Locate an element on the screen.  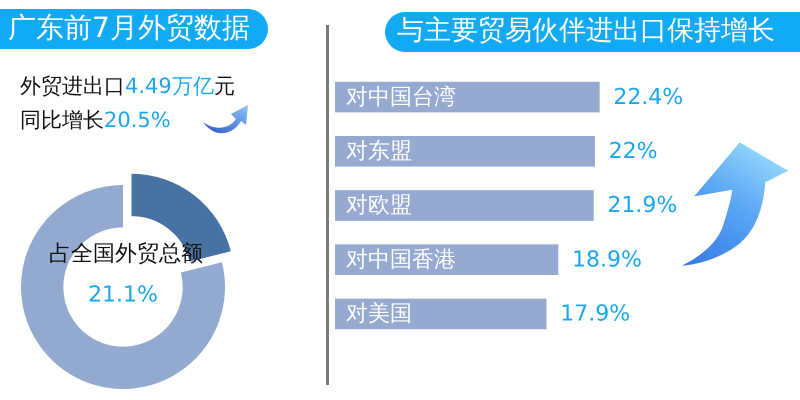
y-tick-label: 对中国香港 is located at coordinates (401, 259).